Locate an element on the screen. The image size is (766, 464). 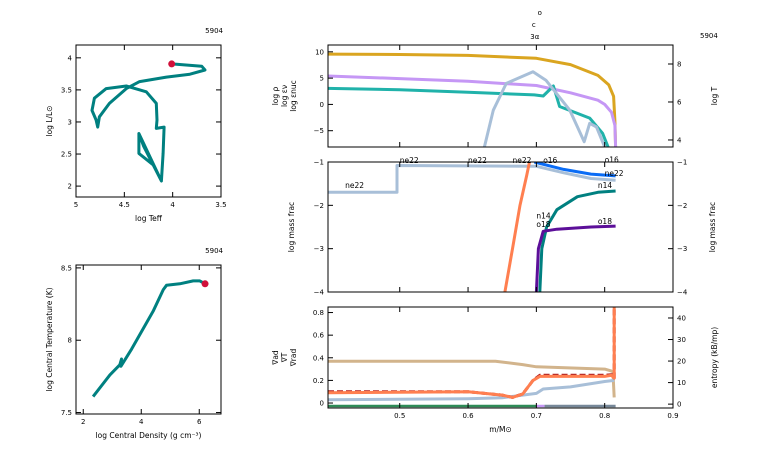
y-tick-label-right: −1 is located at coordinates (682, 163).